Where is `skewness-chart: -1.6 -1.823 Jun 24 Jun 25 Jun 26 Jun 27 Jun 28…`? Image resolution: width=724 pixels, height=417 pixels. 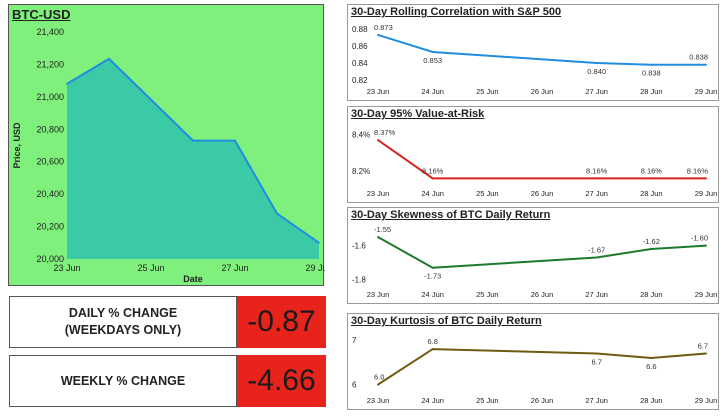
skewness-chart: -1.6 -1.823 Jun 24 Jun 25 Jun 26 Jun 27 Jun 28… is located at coordinates (535, 262).